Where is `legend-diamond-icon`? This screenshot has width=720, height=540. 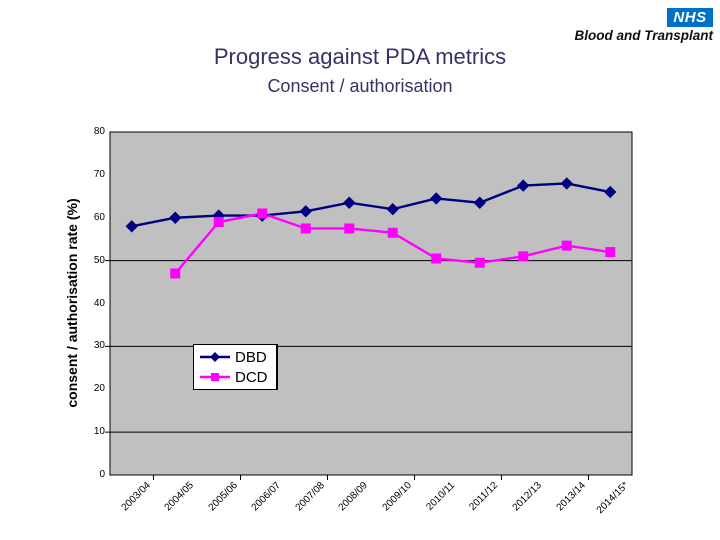 legend-diamond-icon is located at coordinates (215, 357).